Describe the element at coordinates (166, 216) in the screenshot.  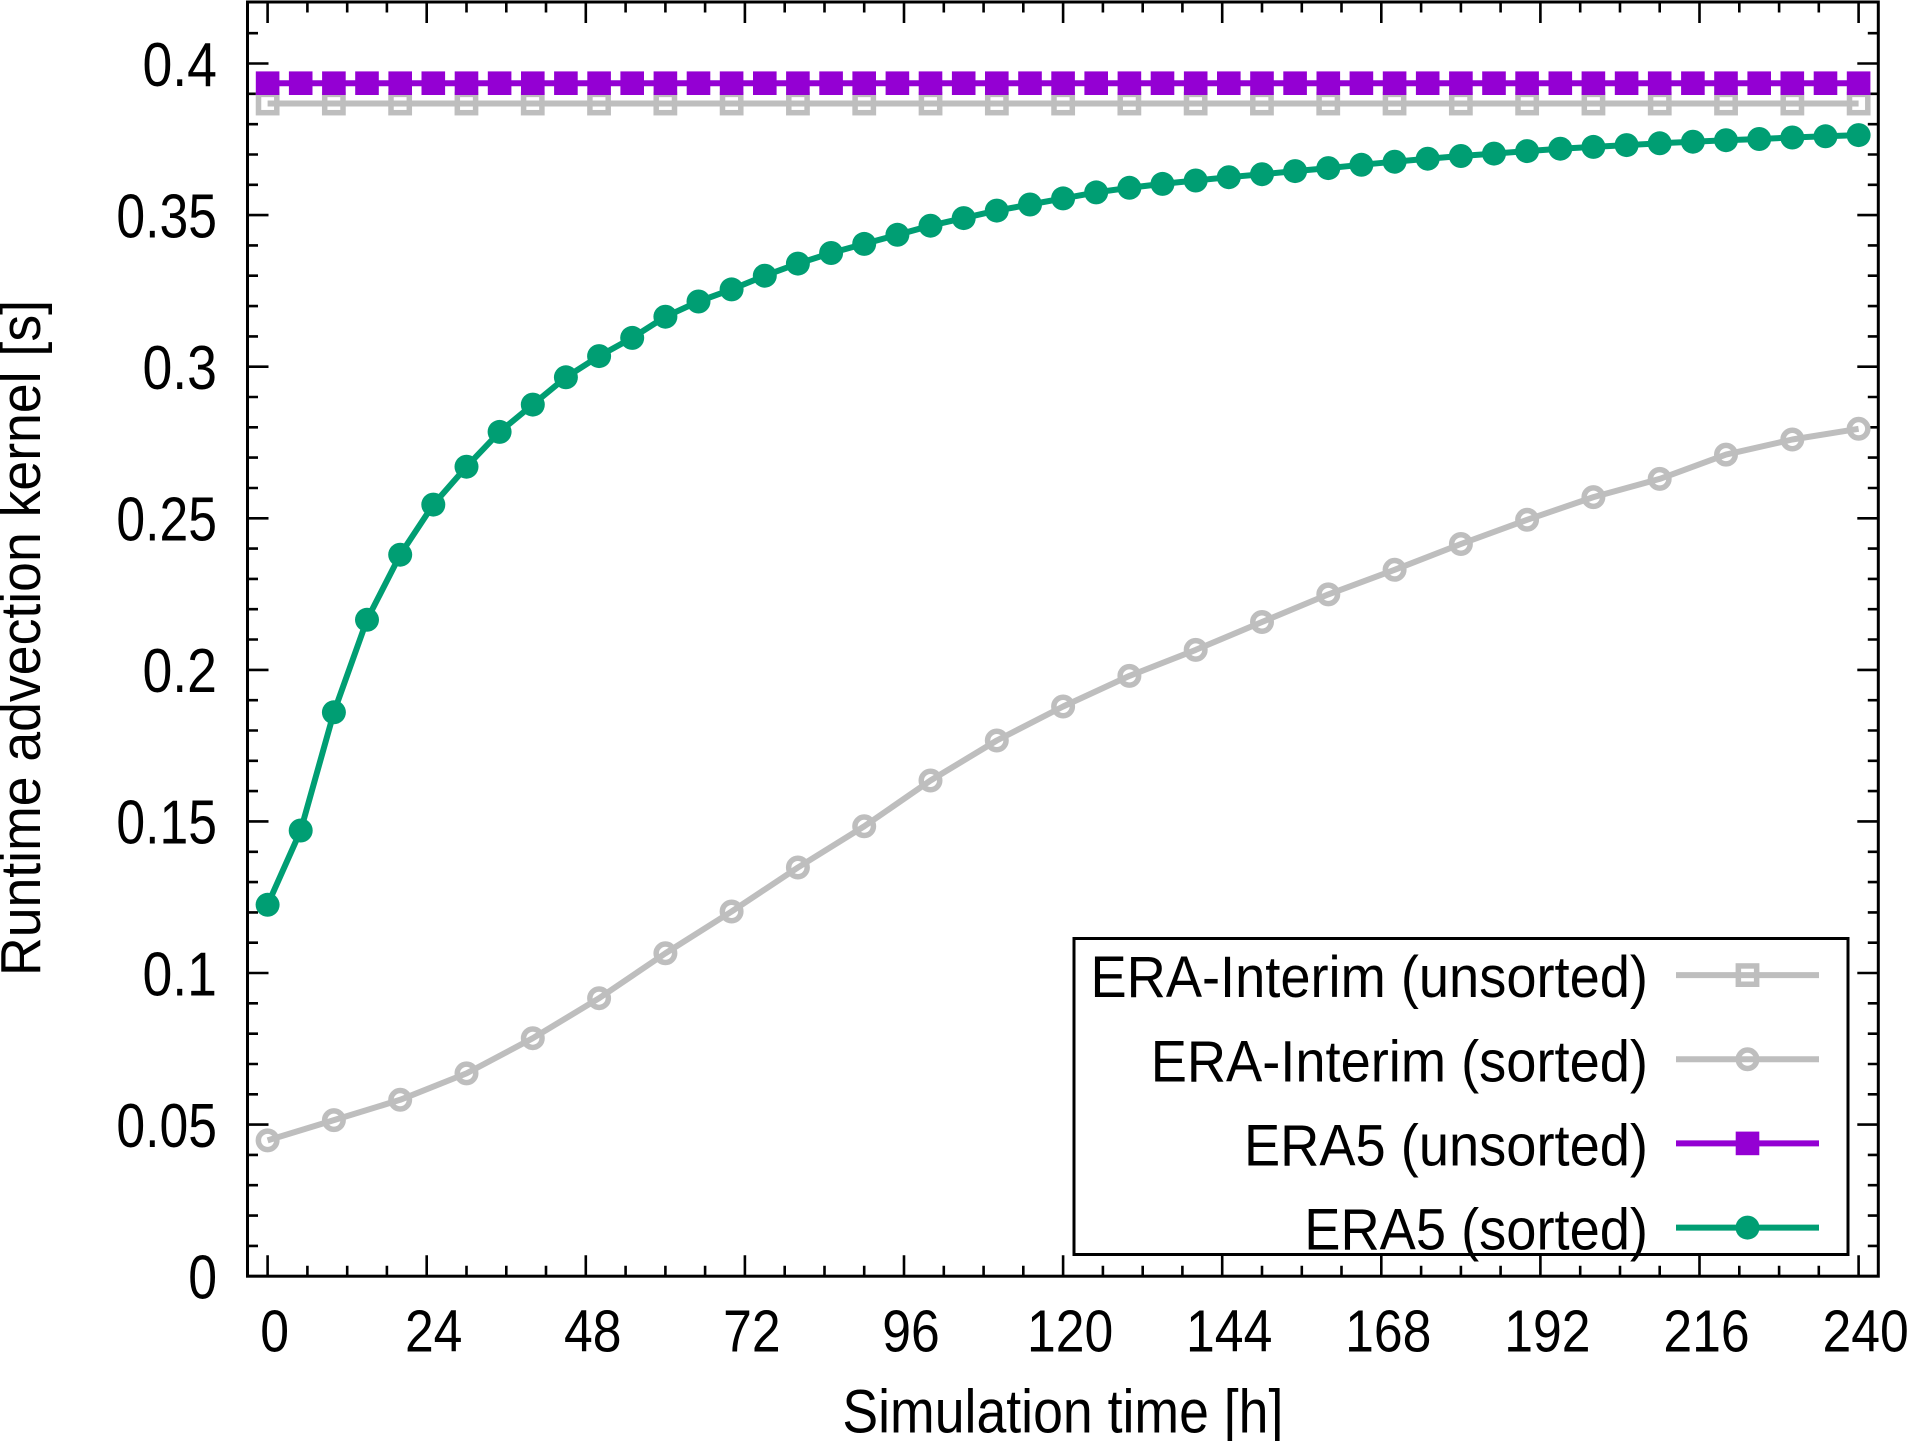
I see `svg-text: 0.35` at that location.